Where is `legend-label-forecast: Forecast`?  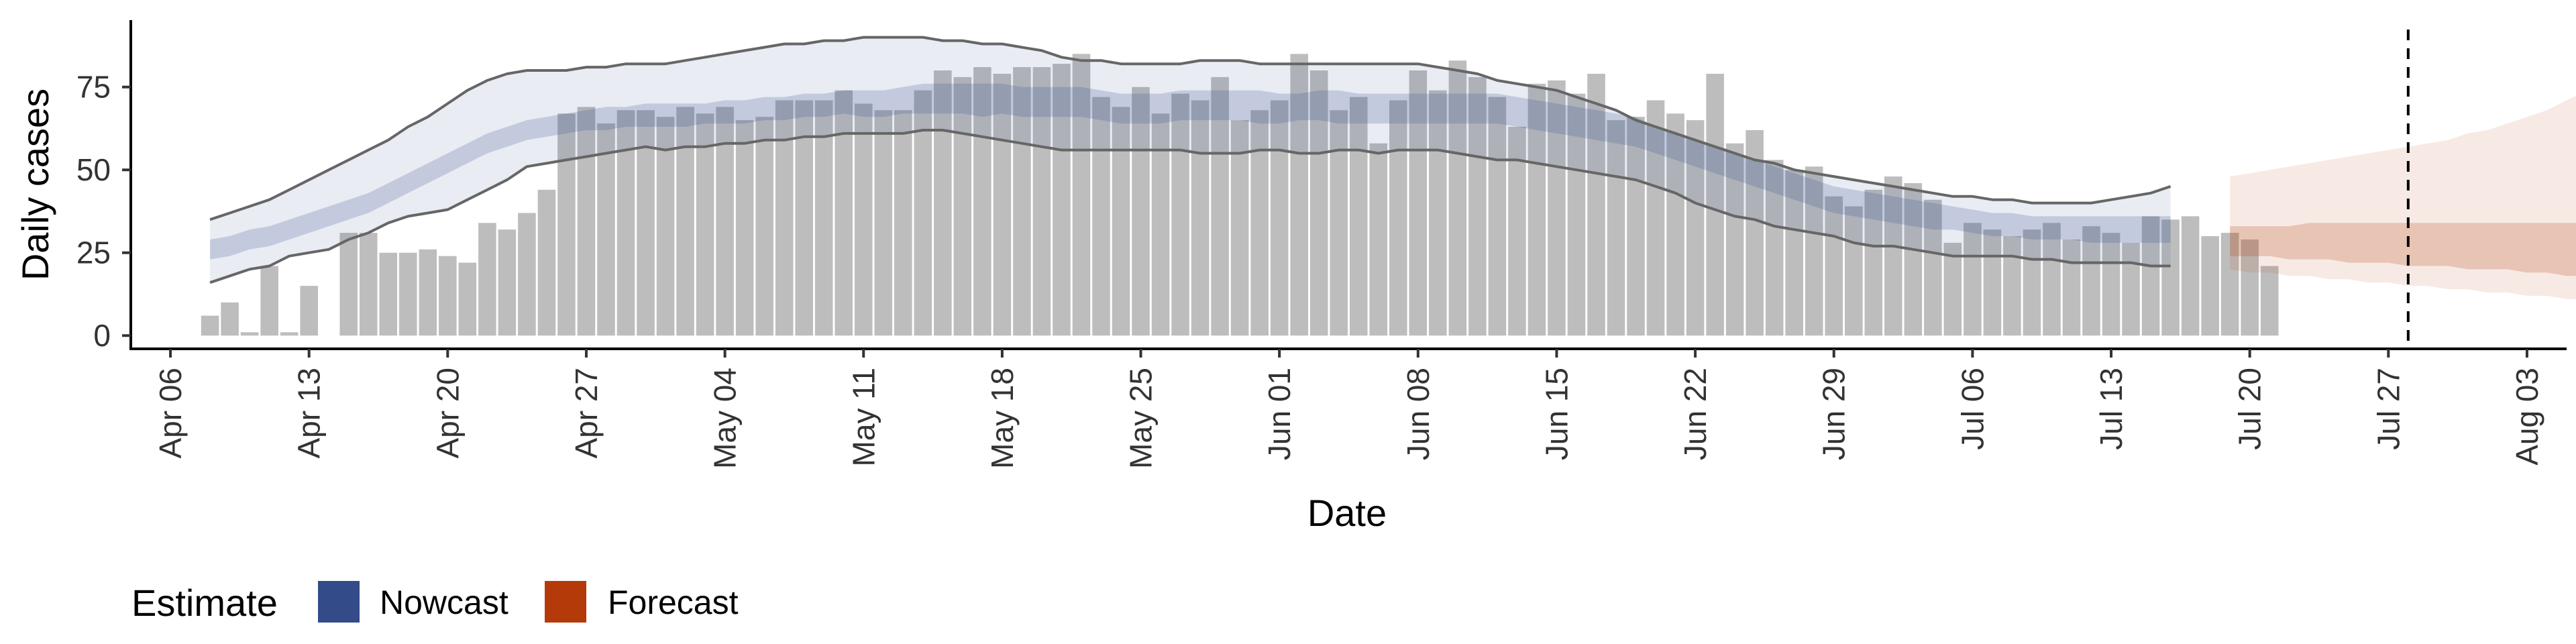 legend-label-forecast: Forecast is located at coordinates (673, 602).